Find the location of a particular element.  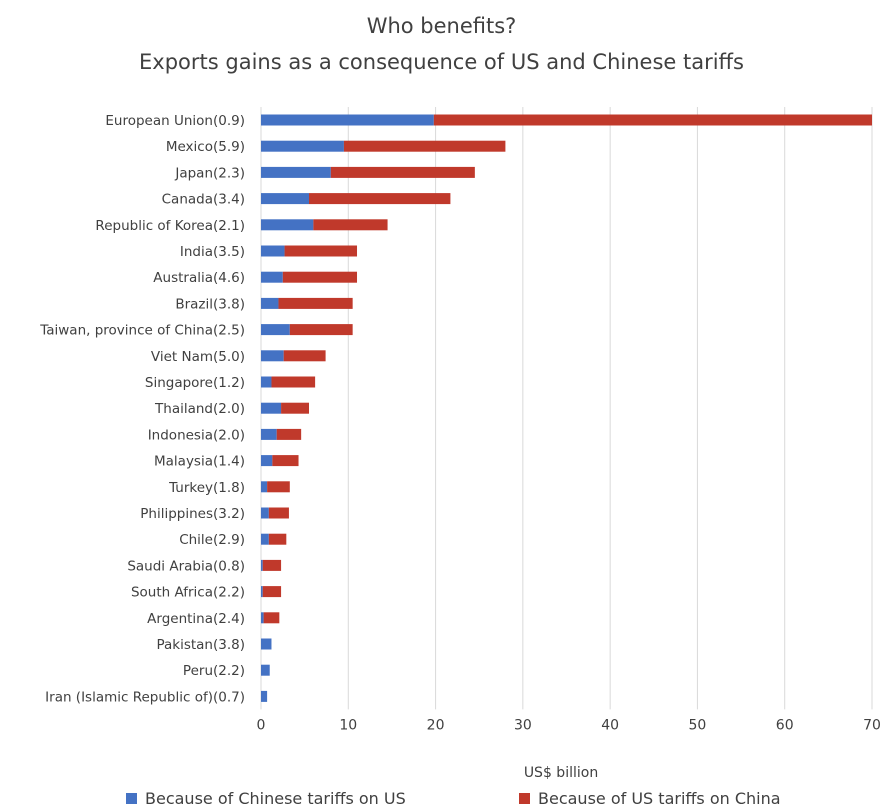

category-label: Saudi Arabia(0.8) is located at coordinates (186, 566).